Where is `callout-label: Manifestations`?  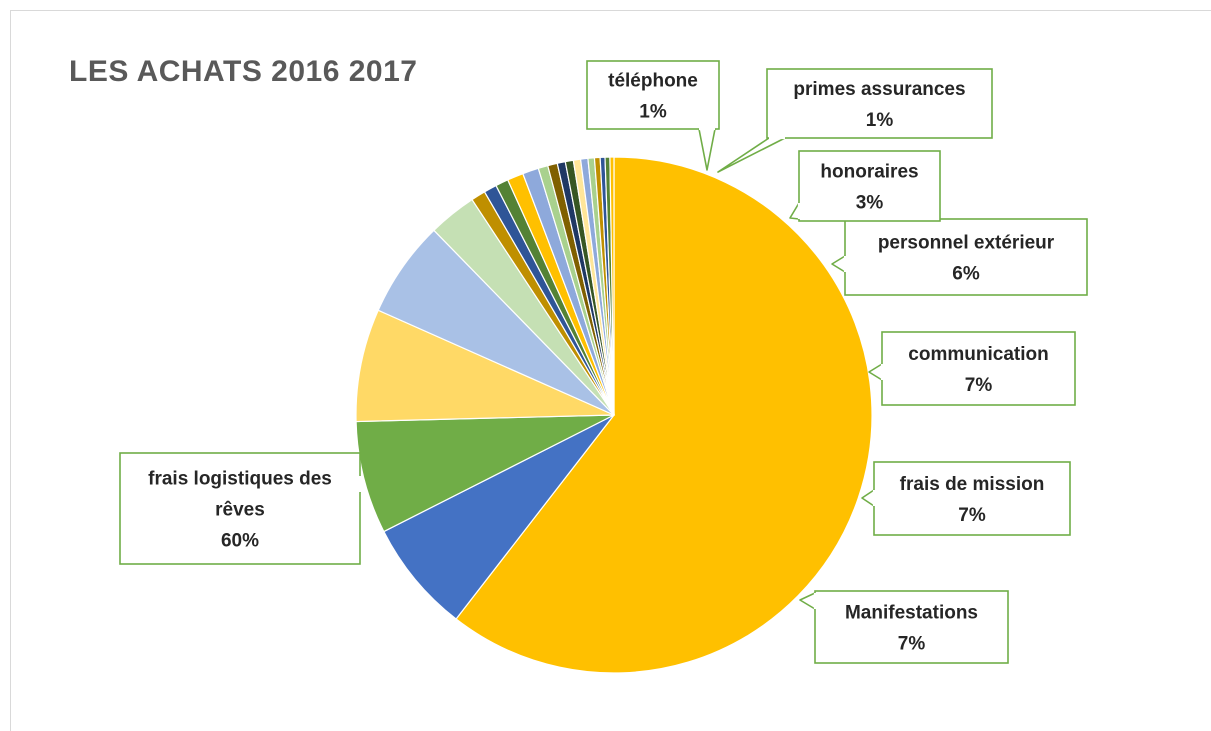 callout-label: Manifestations is located at coordinates (911, 613).